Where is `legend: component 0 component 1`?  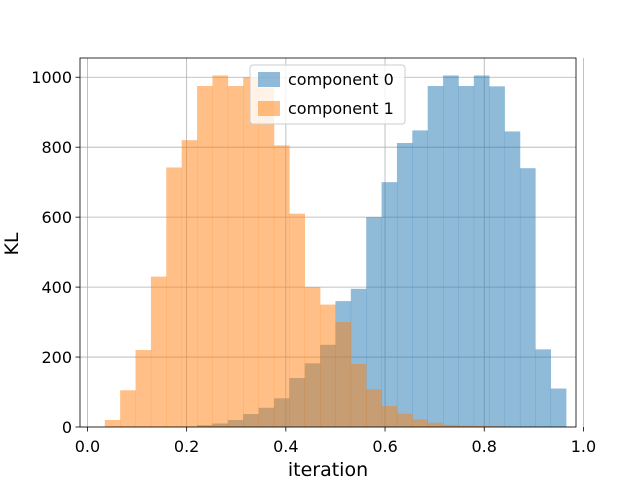 legend: component 0 component 1 is located at coordinates (327, 94).